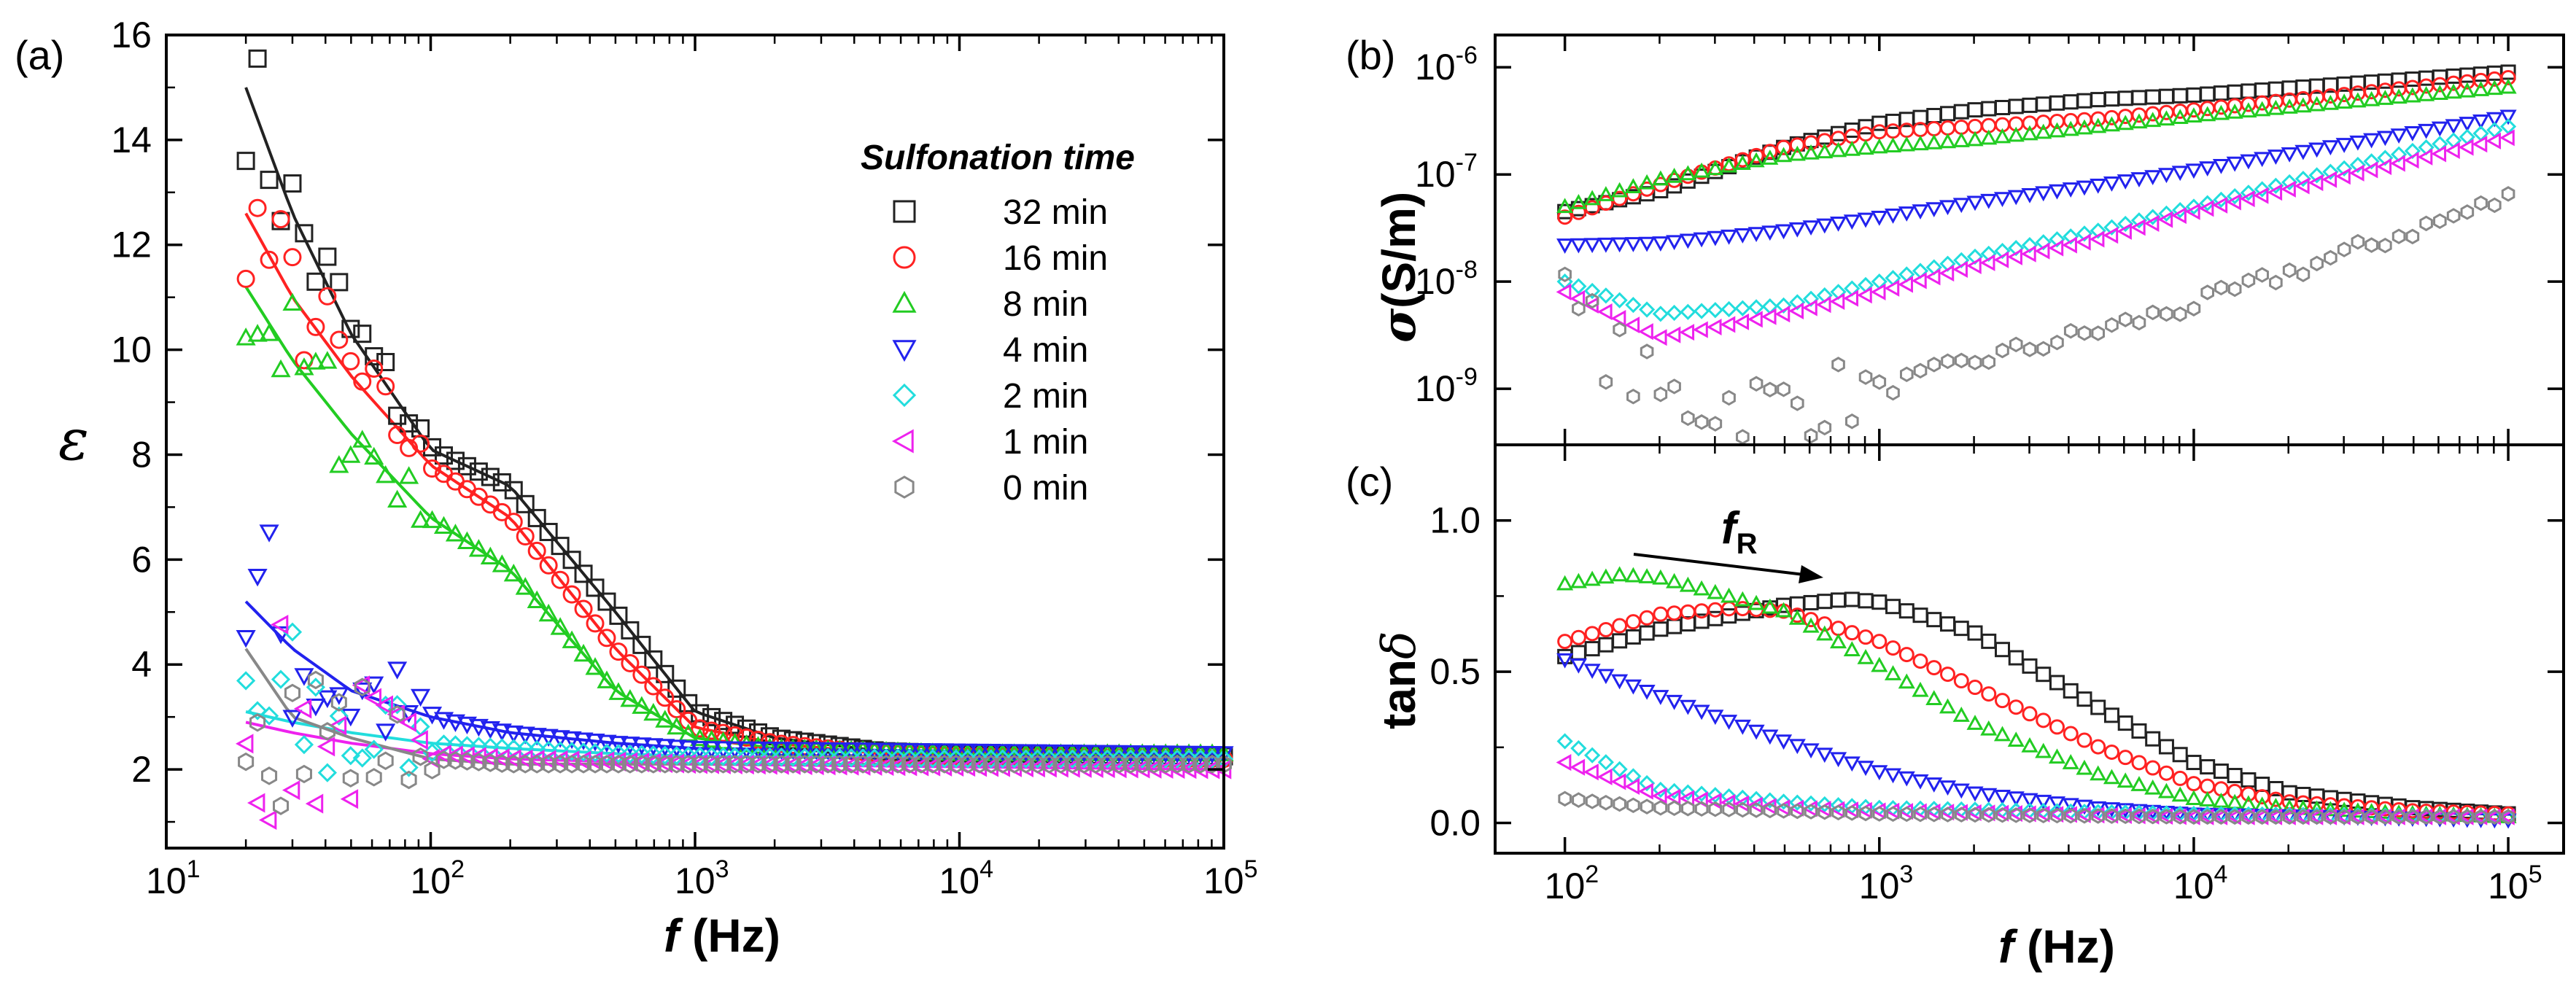 The image size is (2576, 983). I want to click on panel-a-xlabel: f (Hz), so click(722, 935).